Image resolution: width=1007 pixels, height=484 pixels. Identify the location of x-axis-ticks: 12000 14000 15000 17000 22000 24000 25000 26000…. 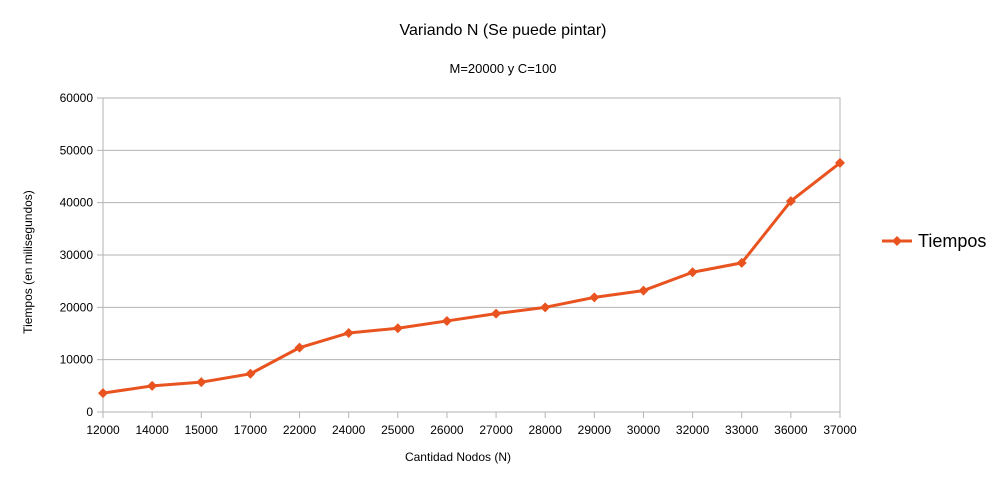
(471, 424).